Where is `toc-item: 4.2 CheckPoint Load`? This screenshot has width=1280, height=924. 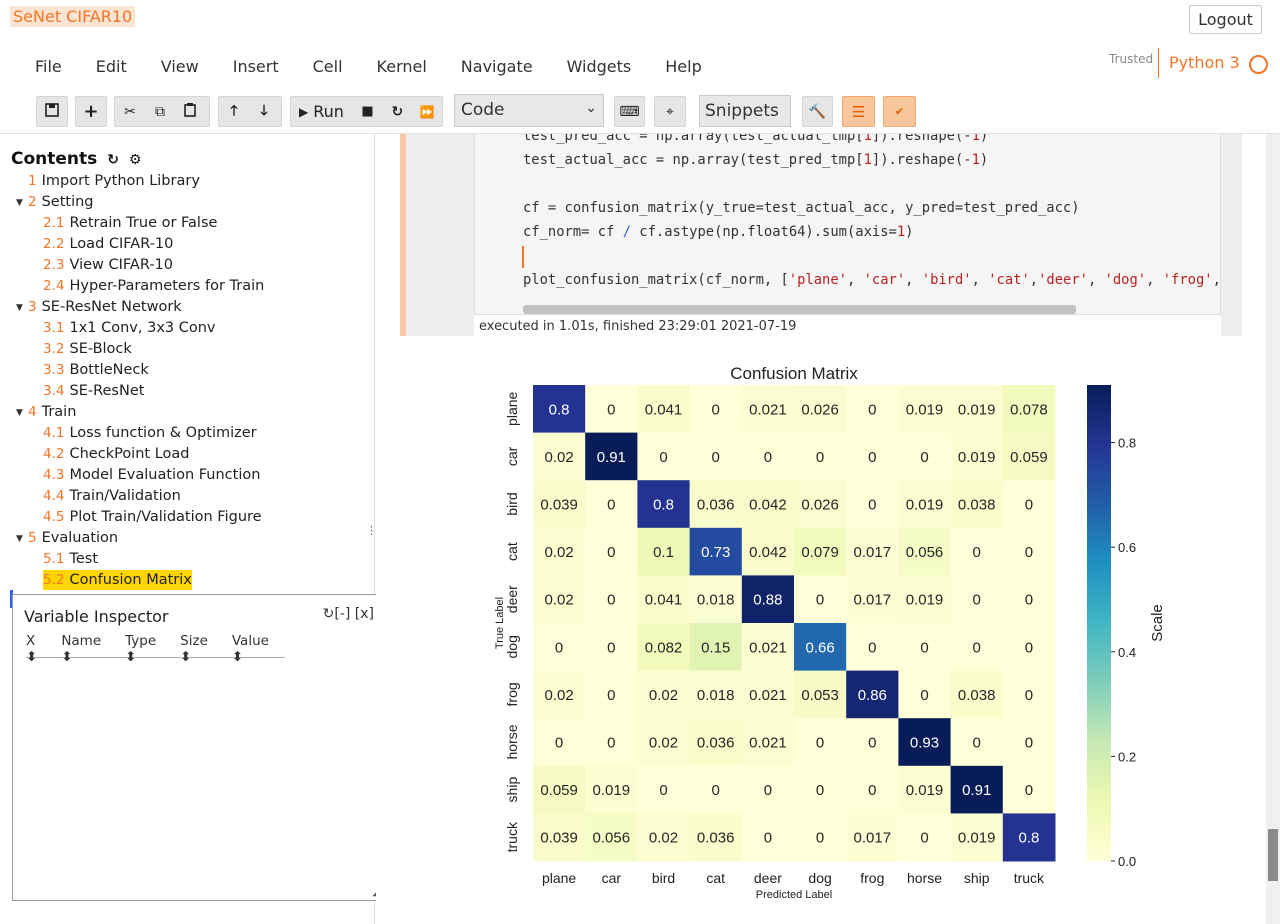 toc-item: 4.2 CheckPoint Load is located at coordinates (116, 454).